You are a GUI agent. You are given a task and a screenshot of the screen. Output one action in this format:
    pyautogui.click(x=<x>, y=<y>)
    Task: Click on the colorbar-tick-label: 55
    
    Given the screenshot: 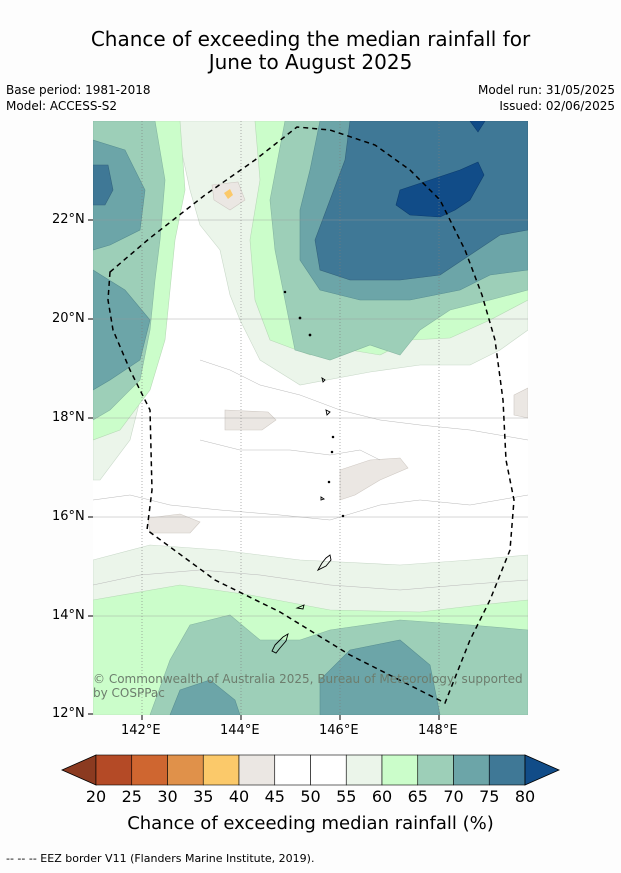 What is the action you would take?
    pyautogui.click(x=346, y=796)
    